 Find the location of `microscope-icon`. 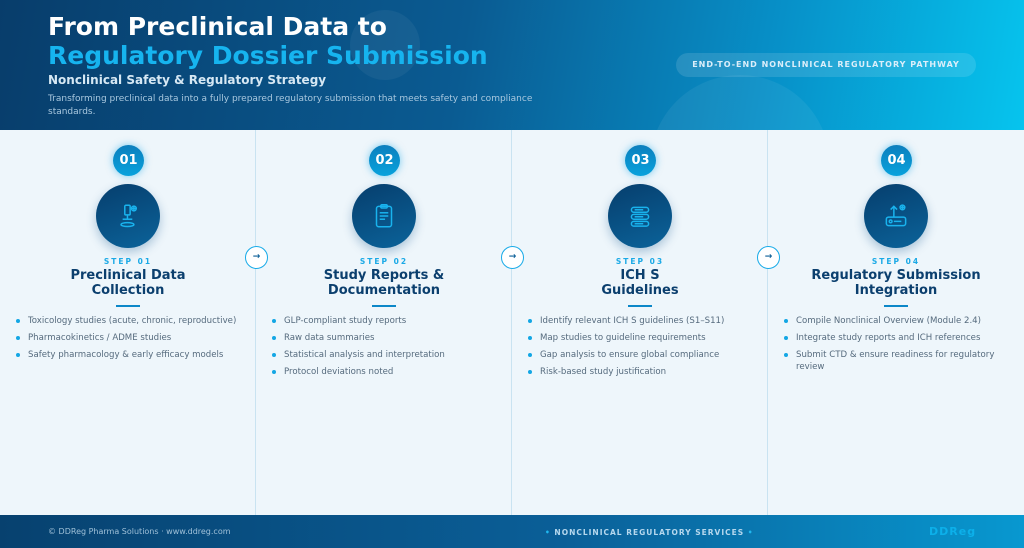

microscope-icon is located at coordinates (128, 216).